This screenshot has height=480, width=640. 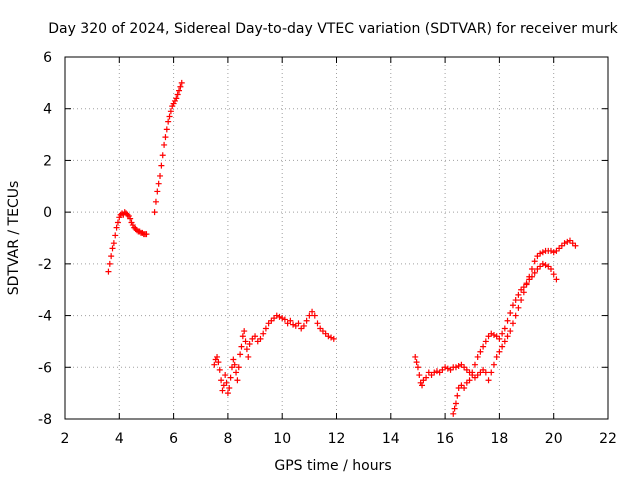 What do you see at coordinates (337, 439) in the screenshot?
I see `x-tick-label: 12` at bounding box center [337, 439].